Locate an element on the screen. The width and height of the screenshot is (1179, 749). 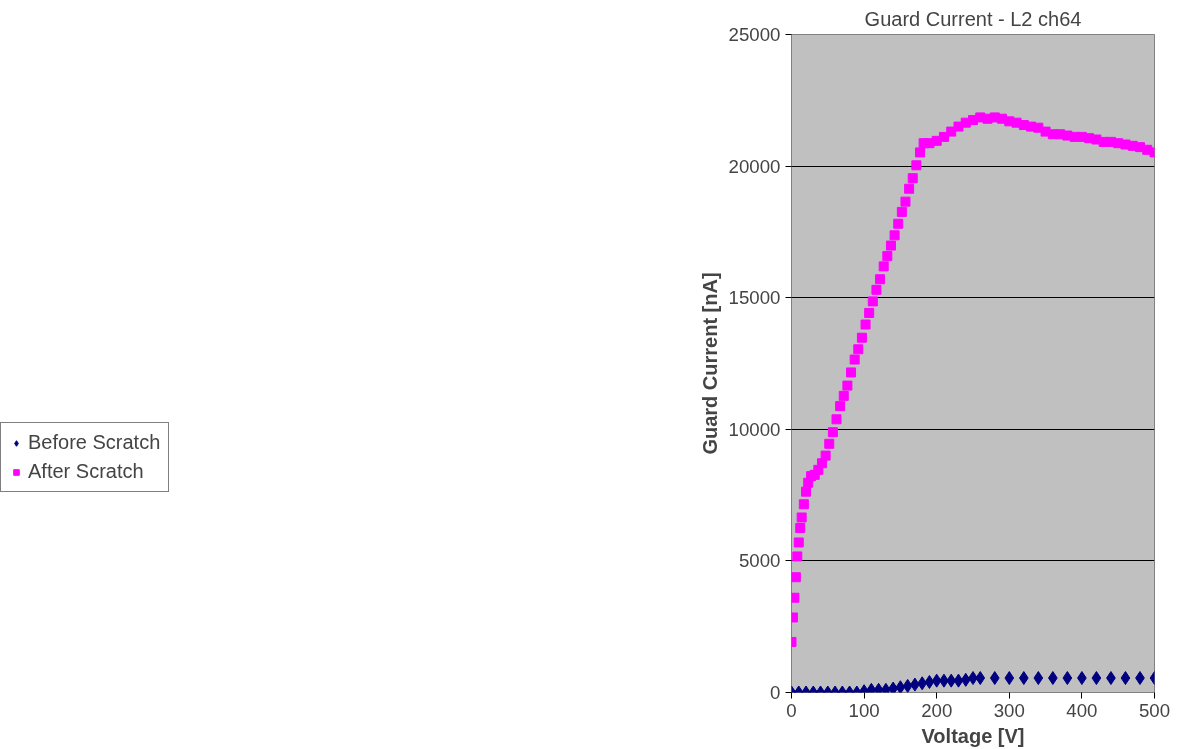
x-tick-label: 100 is located at coordinates (864, 710).